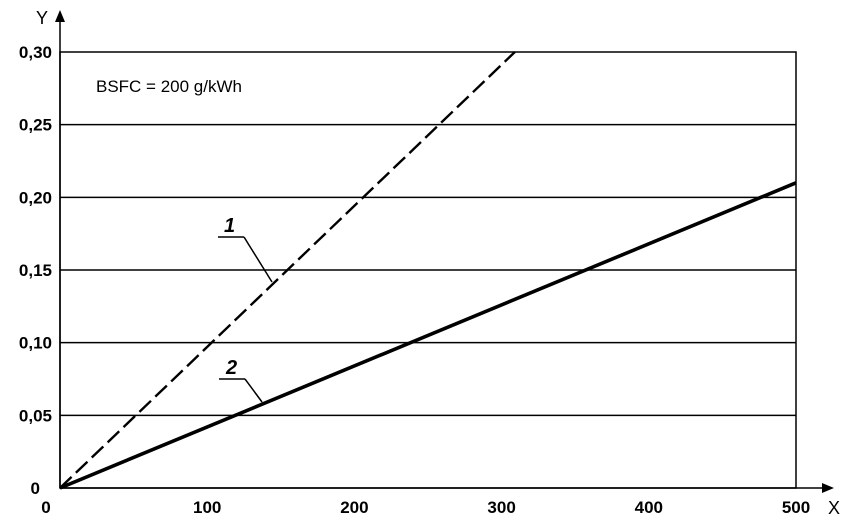 The width and height of the screenshot is (848, 523). Describe the element at coordinates (35, 52) in the screenshot. I see `y-tick-label: 0,30` at that location.